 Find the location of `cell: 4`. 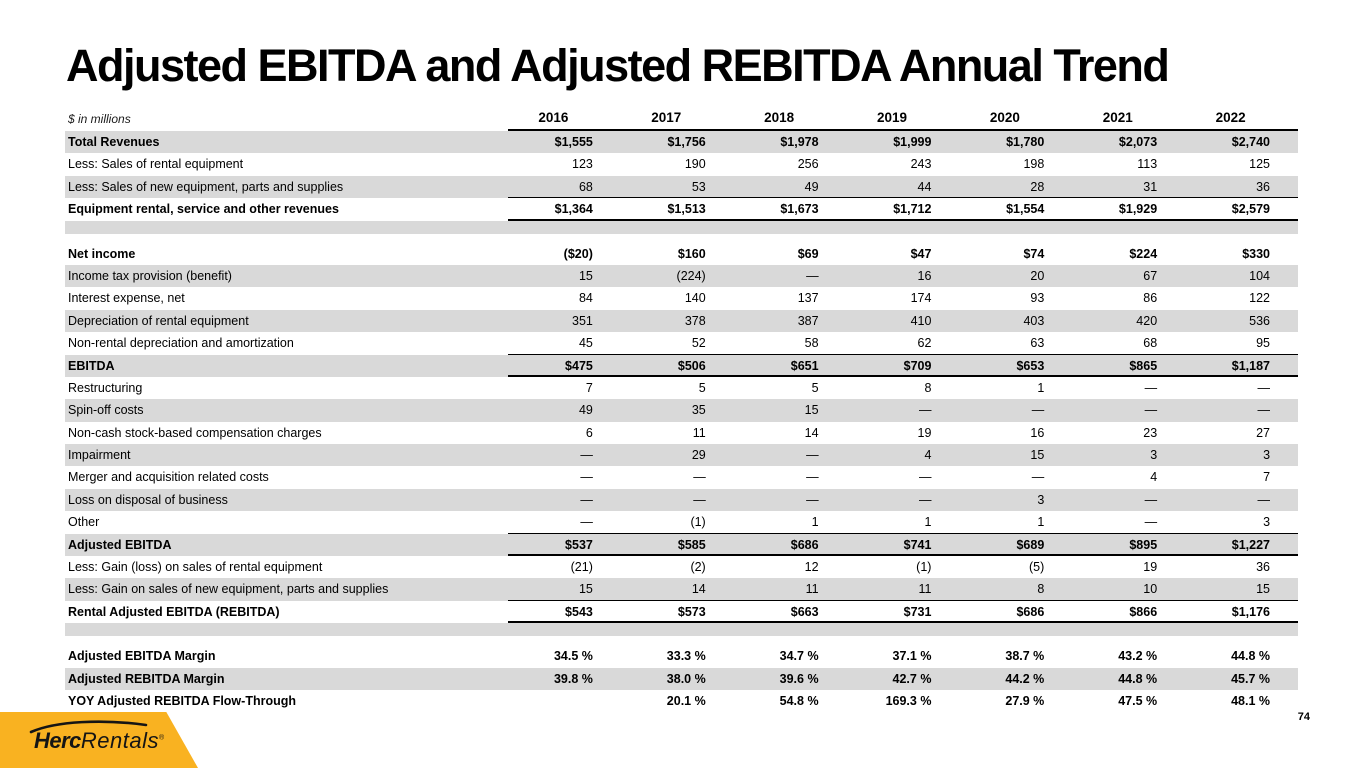

cell: 4 is located at coordinates (928, 455).